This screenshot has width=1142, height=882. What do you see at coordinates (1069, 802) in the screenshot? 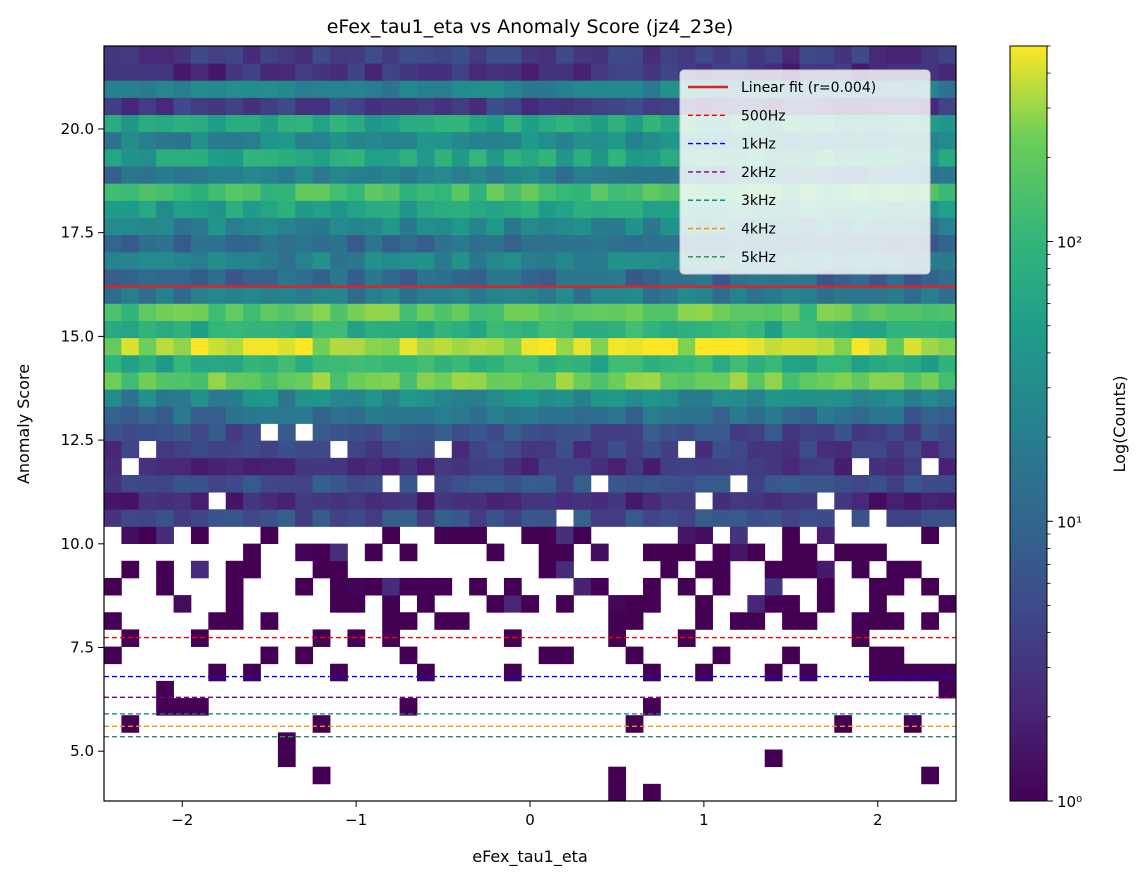
I see `colorbar-tick-label: 10⁰` at bounding box center [1069, 802].